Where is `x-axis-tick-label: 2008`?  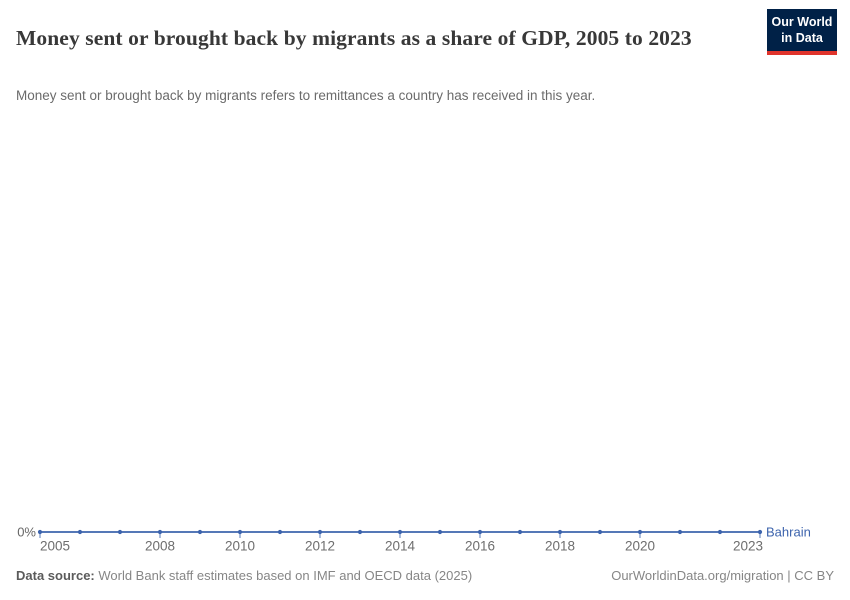 x-axis-tick-label: 2008 is located at coordinates (160, 546).